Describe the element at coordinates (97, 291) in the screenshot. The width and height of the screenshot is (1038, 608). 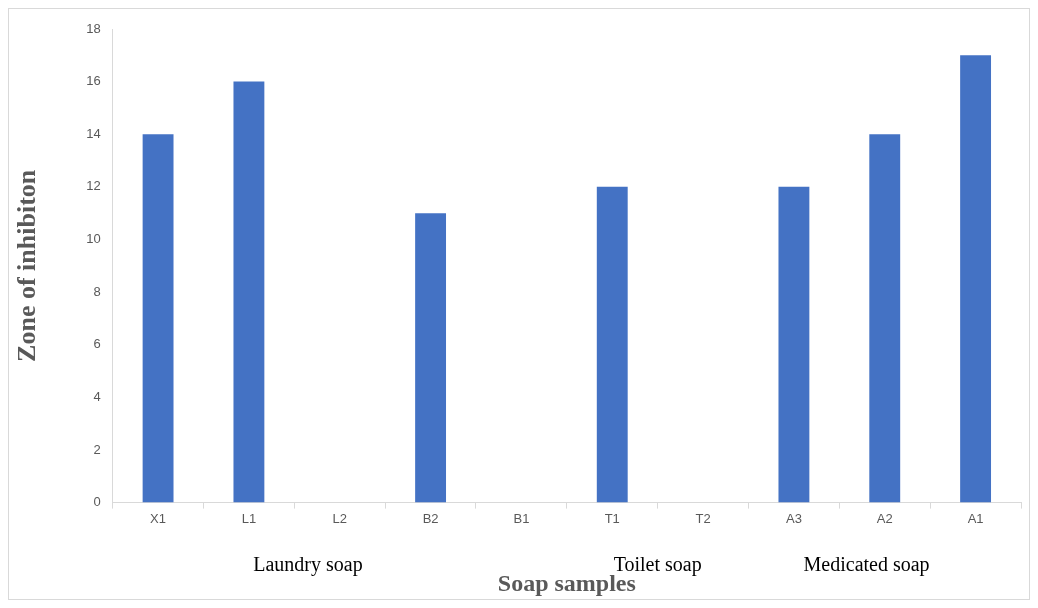
I see `y-tick-label: 8` at that location.